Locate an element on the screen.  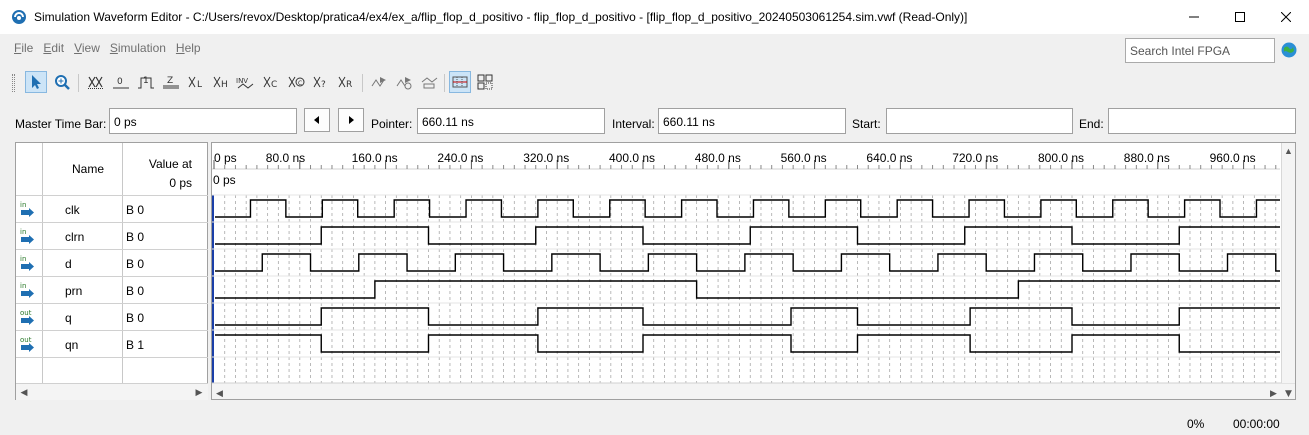
run-functional-simulation-icon is located at coordinates (378, 82).